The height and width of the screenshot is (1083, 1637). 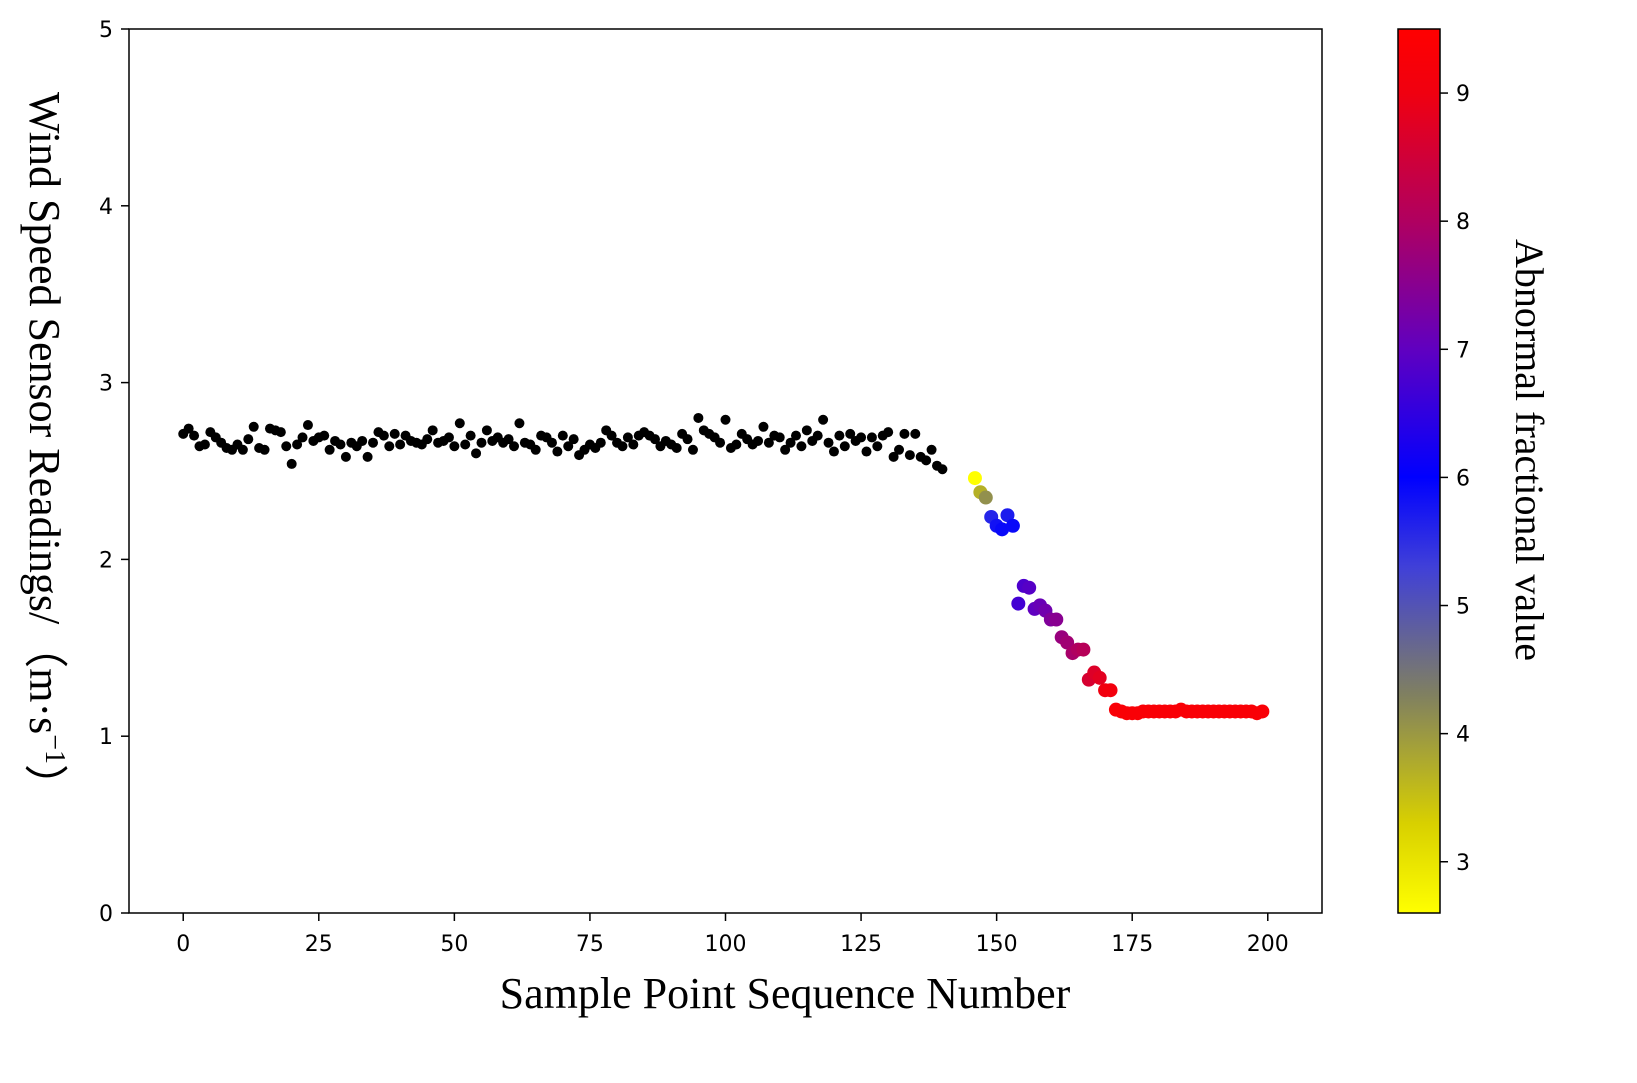 What do you see at coordinates (183, 944) in the screenshot?
I see `x-tick-label: 0` at bounding box center [183, 944].